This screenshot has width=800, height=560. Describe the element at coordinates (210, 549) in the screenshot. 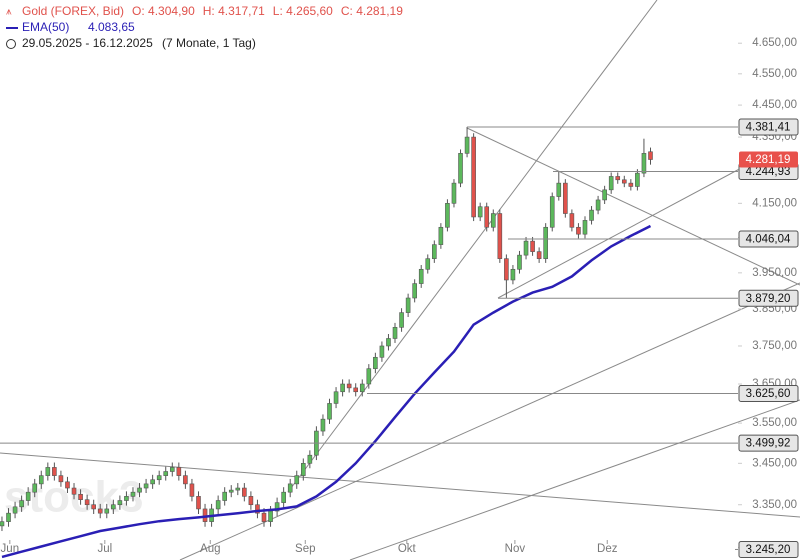

I see `x-tick-label: Aug` at that location.